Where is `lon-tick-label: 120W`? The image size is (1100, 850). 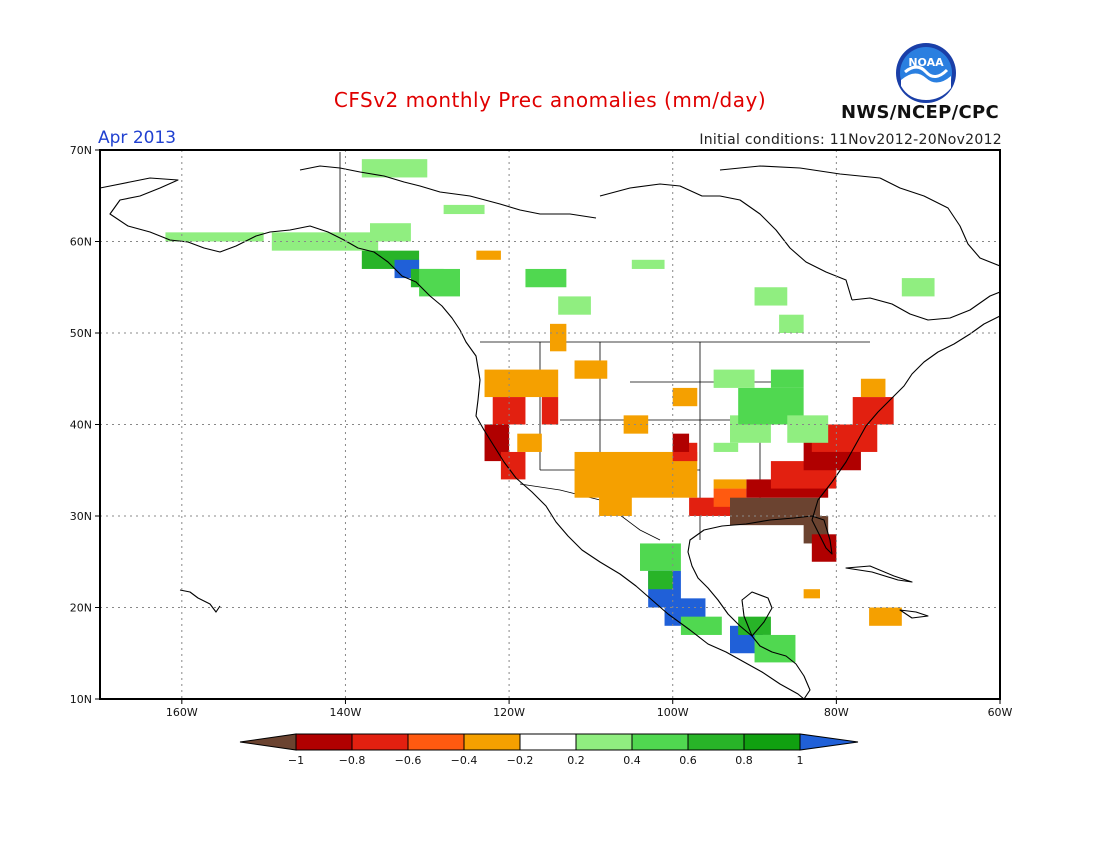
lon-tick-label: 120W is located at coordinates (509, 712).